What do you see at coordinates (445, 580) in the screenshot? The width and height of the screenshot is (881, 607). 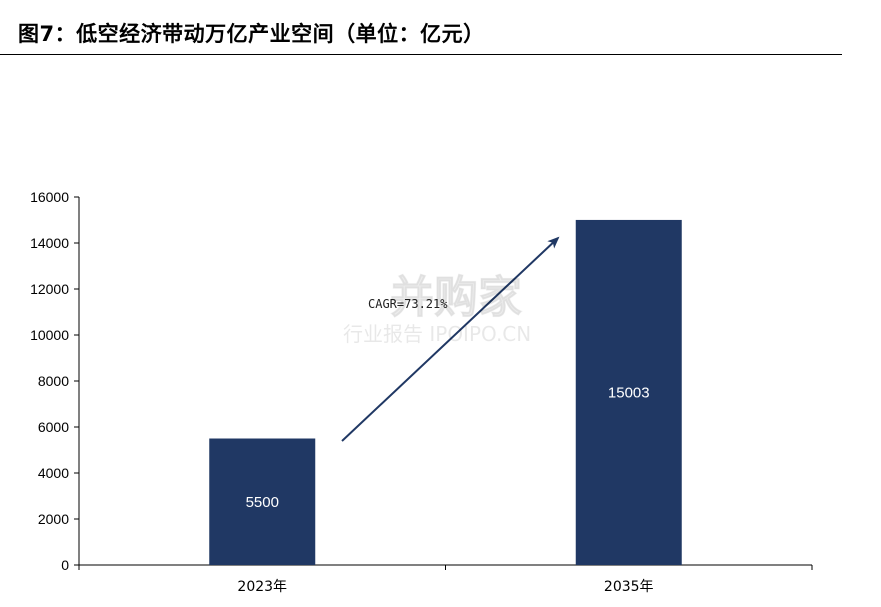 I see `x-axis-ticks: 2023年 2035年` at bounding box center [445, 580].